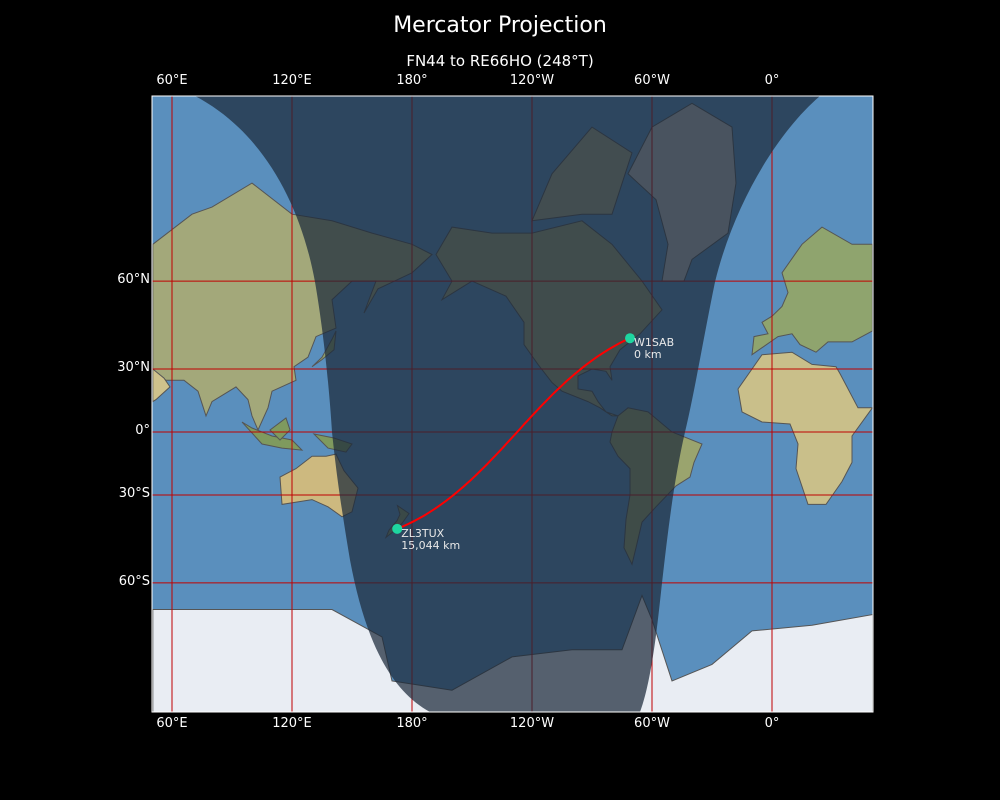 The height and width of the screenshot is (800, 1000). Describe the element at coordinates (292, 723) in the screenshot. I see `x-tick-bottom: 120°E` at that location.